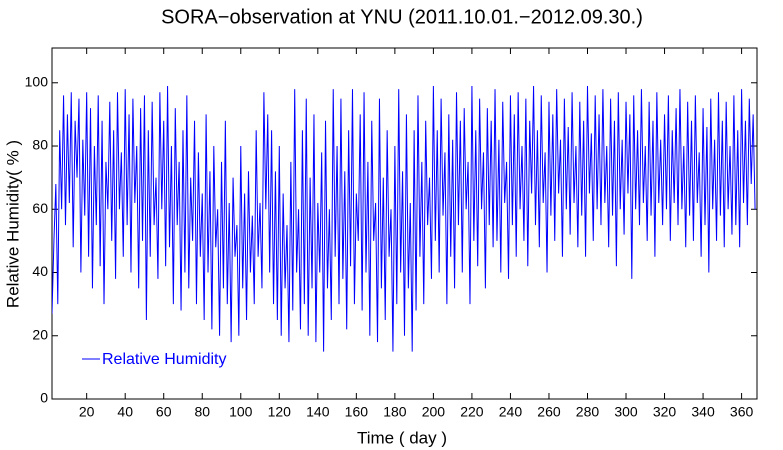 The image size is (783, 450). What do you see at coordinates (202, 412) in the screenshot?
I see `x-tick-label: 80` at bounding box center [202, 412].